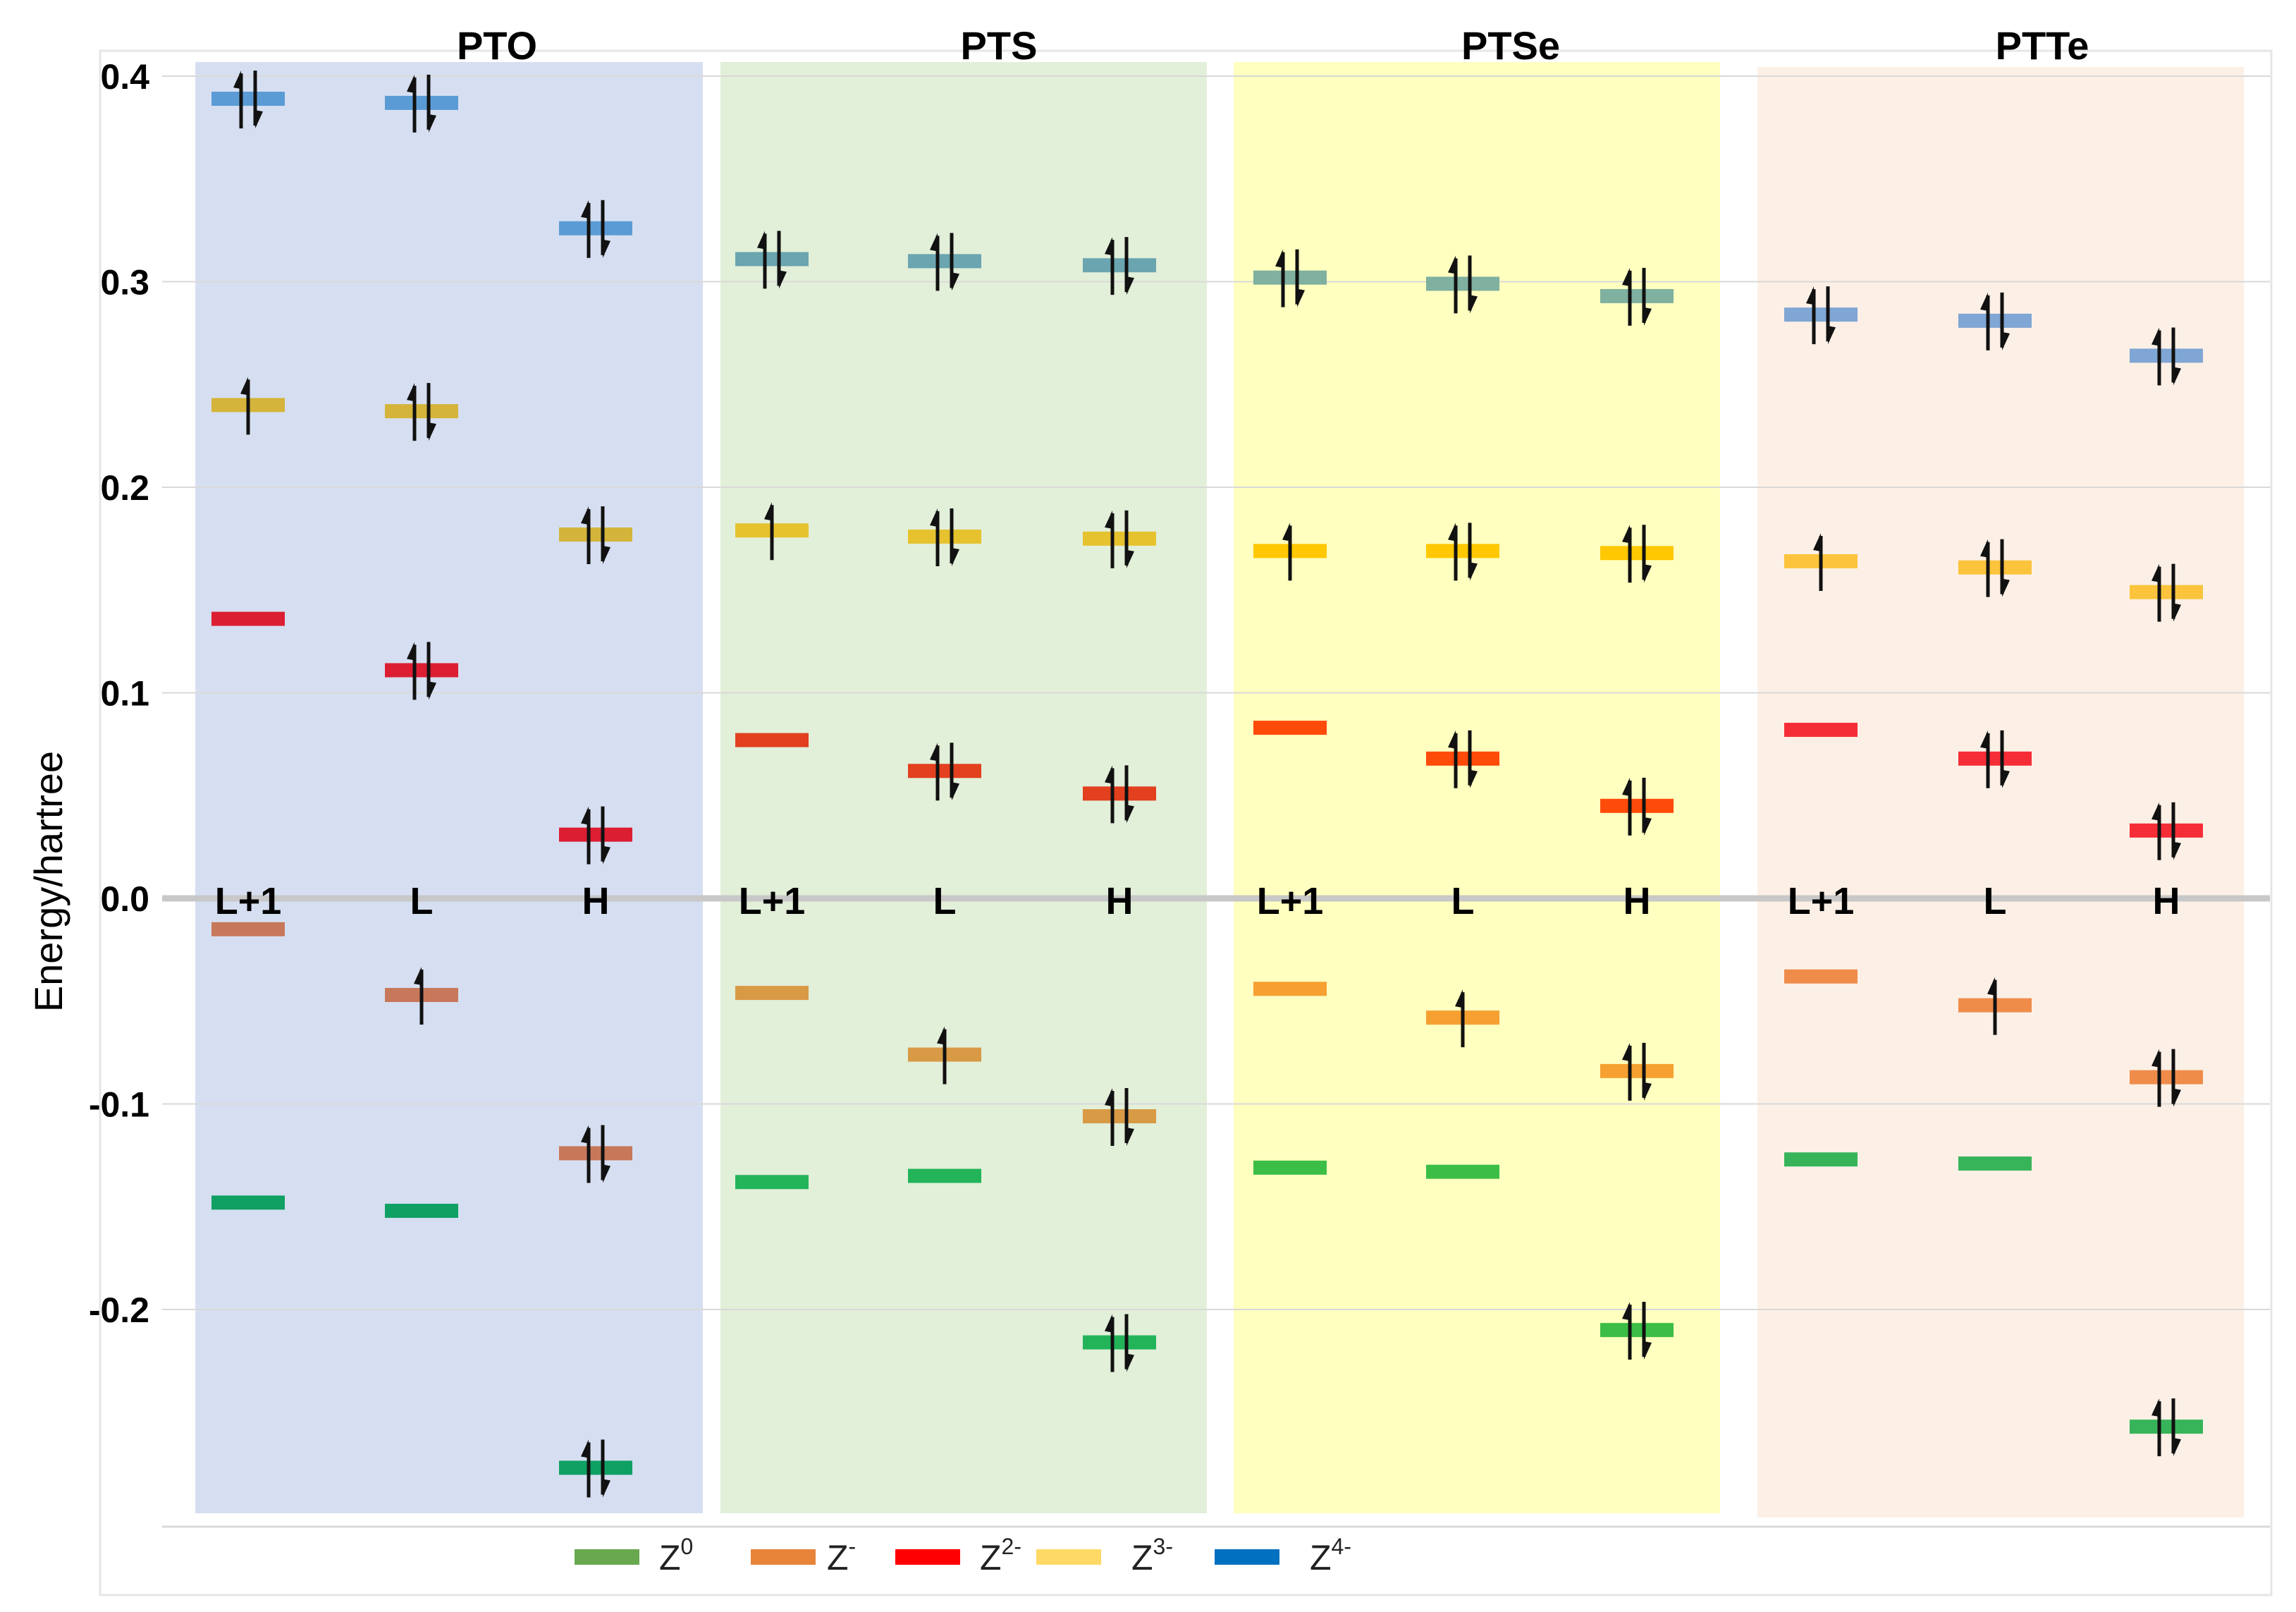 The width and height of the screenshot is (2296, 1612). What do you see at coordinates (421, 103) in the screenshot?
I see `energy-level-pto-l-z4-` at bounding box center [421, 103].